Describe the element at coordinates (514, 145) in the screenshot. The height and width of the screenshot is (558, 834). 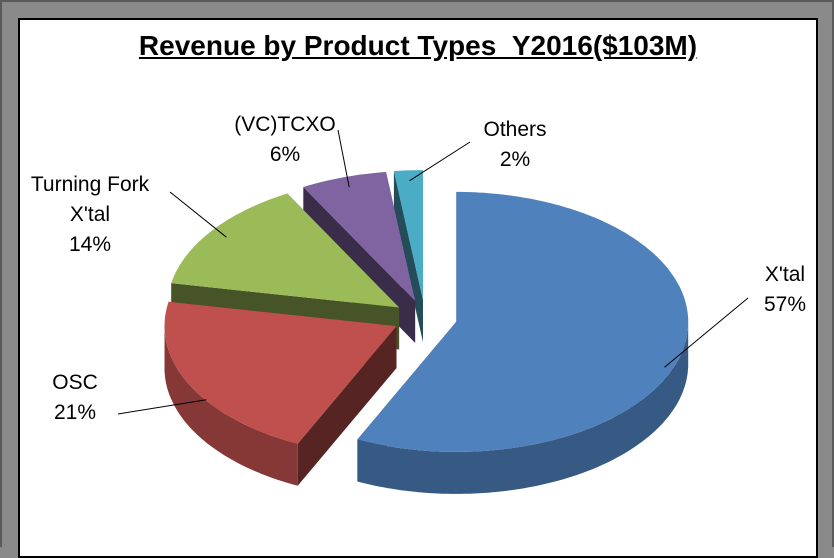
I see `data-label: Others 2%` at that location.